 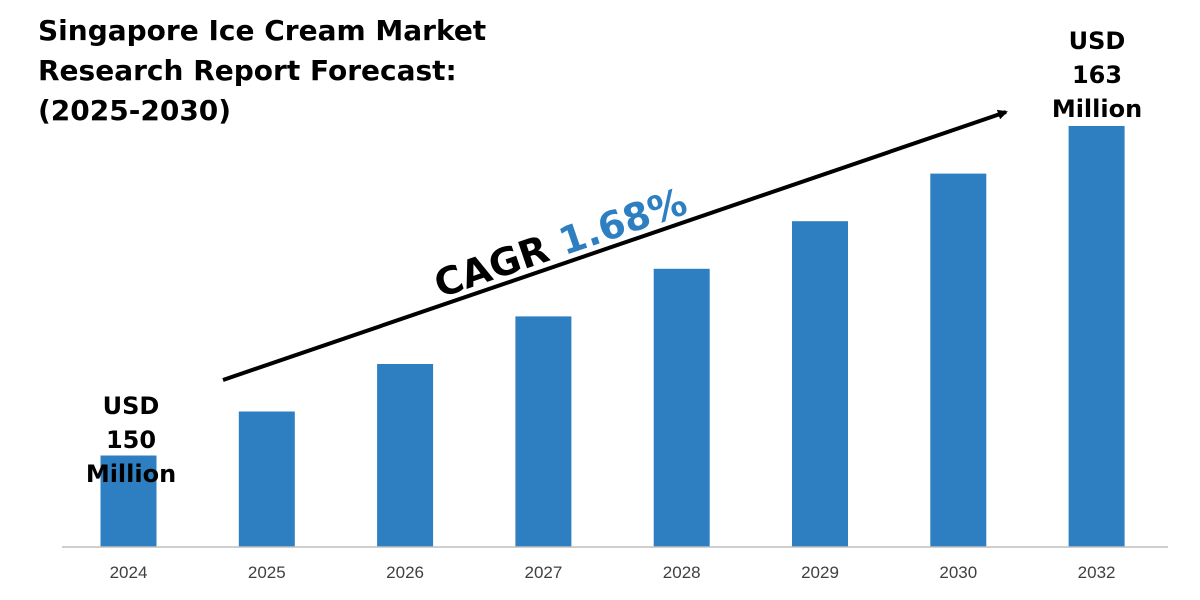 What do you see at coordinates (131, 406) in the screenshot?
I see `start-label-line-1: USD` at bounding box center [131, 406].